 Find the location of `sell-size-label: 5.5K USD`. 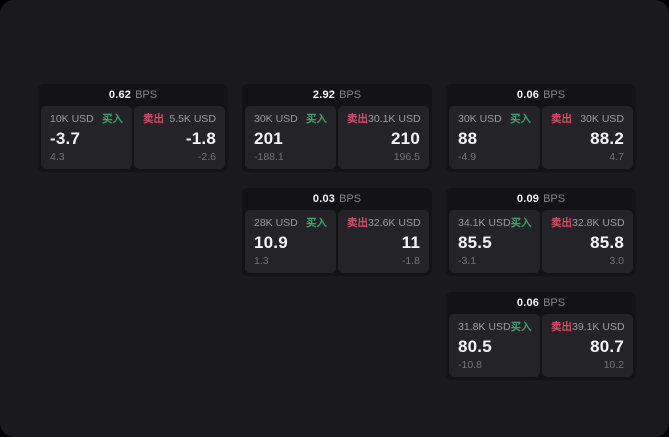

sell-size-label: 5.5K USD is located at coordinates (192, 119).